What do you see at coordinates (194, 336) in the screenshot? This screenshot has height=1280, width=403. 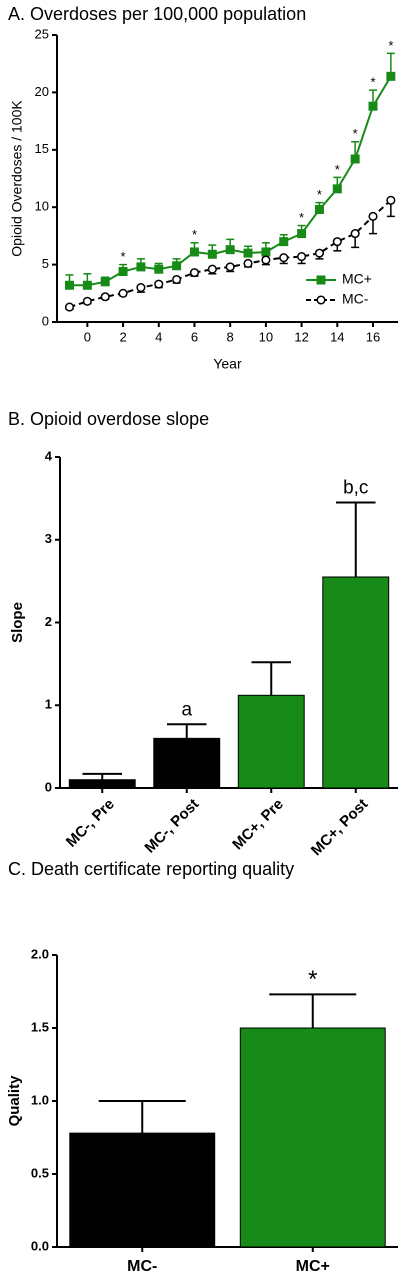 I see `x-tick-label: 6` at bounding box center [194, 336].